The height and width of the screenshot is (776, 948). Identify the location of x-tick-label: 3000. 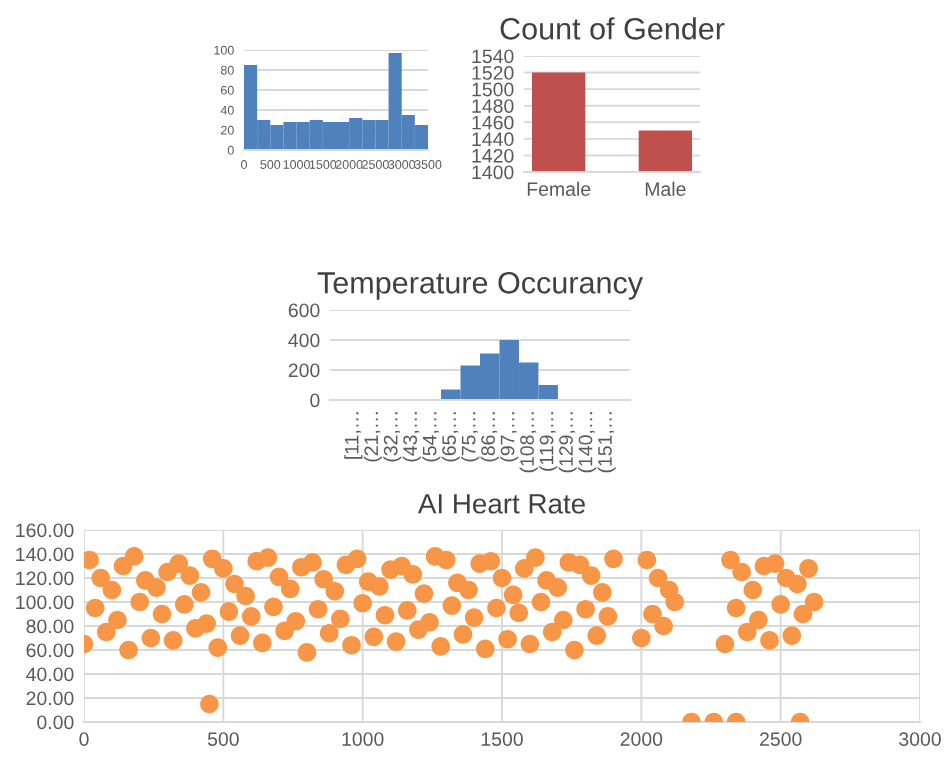
(920, 739).